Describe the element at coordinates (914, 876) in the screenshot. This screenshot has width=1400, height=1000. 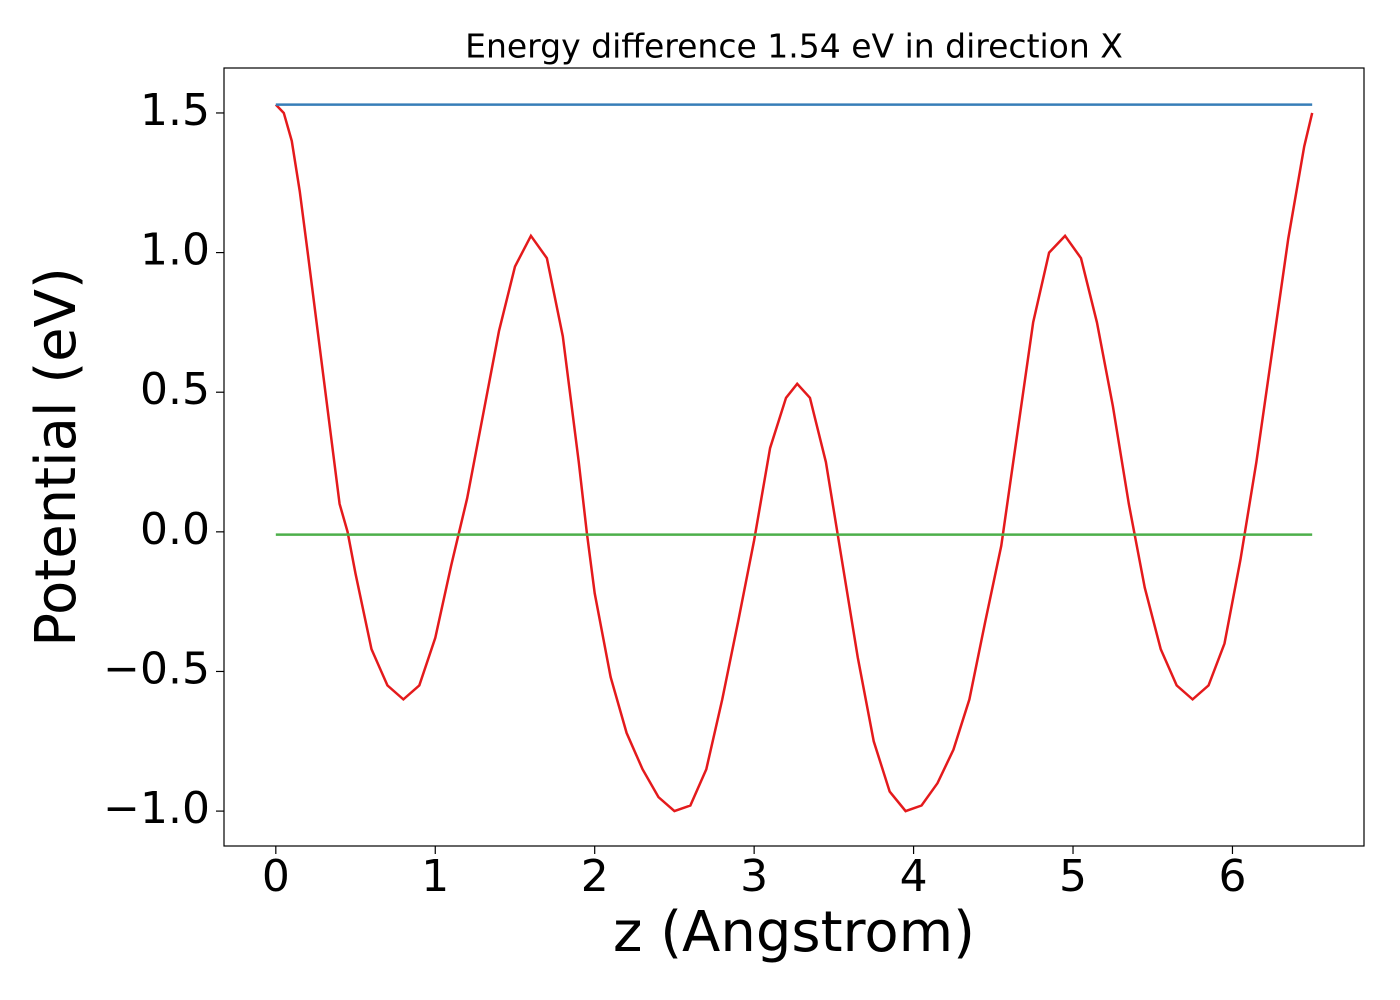
I see `x-tick-label: 4` at that location.